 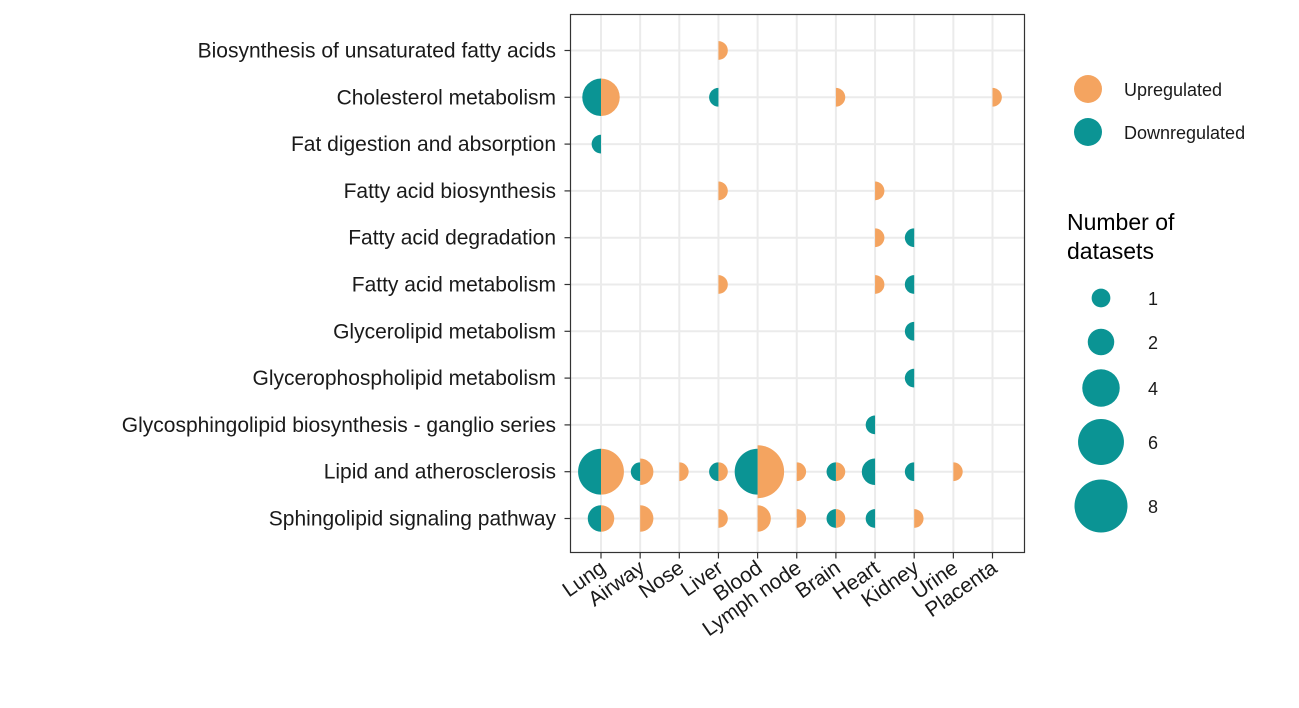 What do you see at coordinates (450, 191) in the screenshot?
I see `y-tick-label-fatty-acid-biosynthesis: Fatty acid biosynthesis` at bounding box center [450, 191].